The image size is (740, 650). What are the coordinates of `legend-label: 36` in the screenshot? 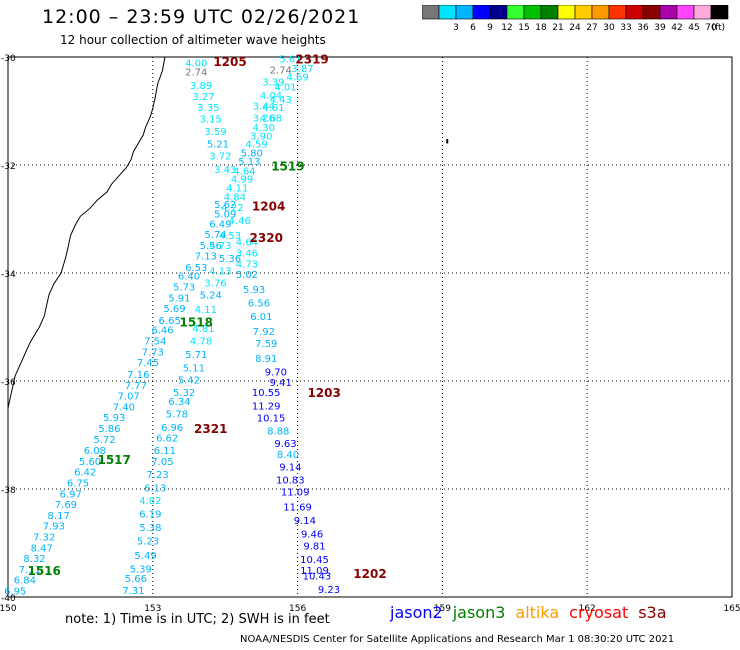 It's located at (643, 28).